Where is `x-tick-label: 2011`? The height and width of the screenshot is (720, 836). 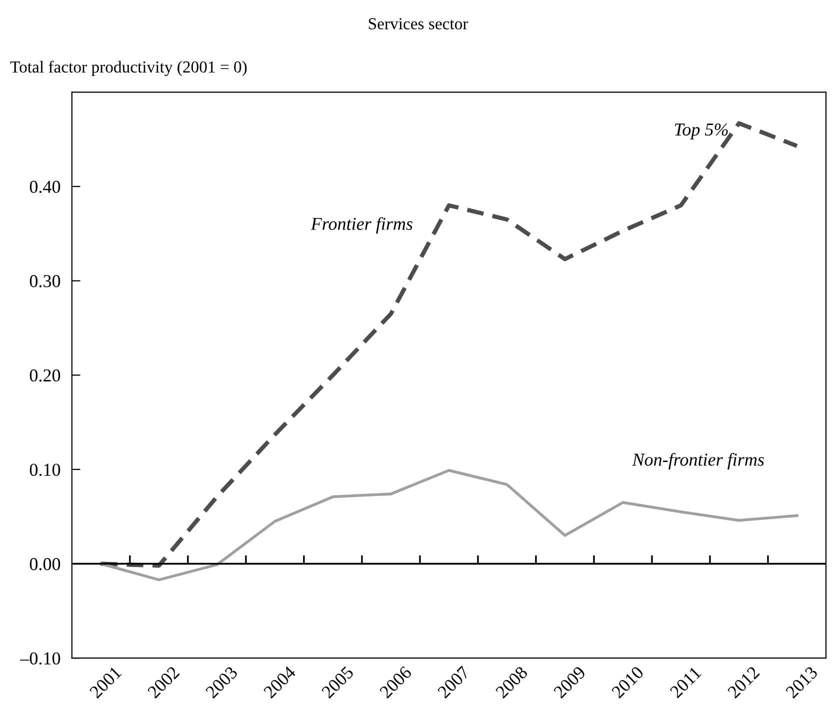 x-tick-label: 2011 is located at coordinates (685, 682).